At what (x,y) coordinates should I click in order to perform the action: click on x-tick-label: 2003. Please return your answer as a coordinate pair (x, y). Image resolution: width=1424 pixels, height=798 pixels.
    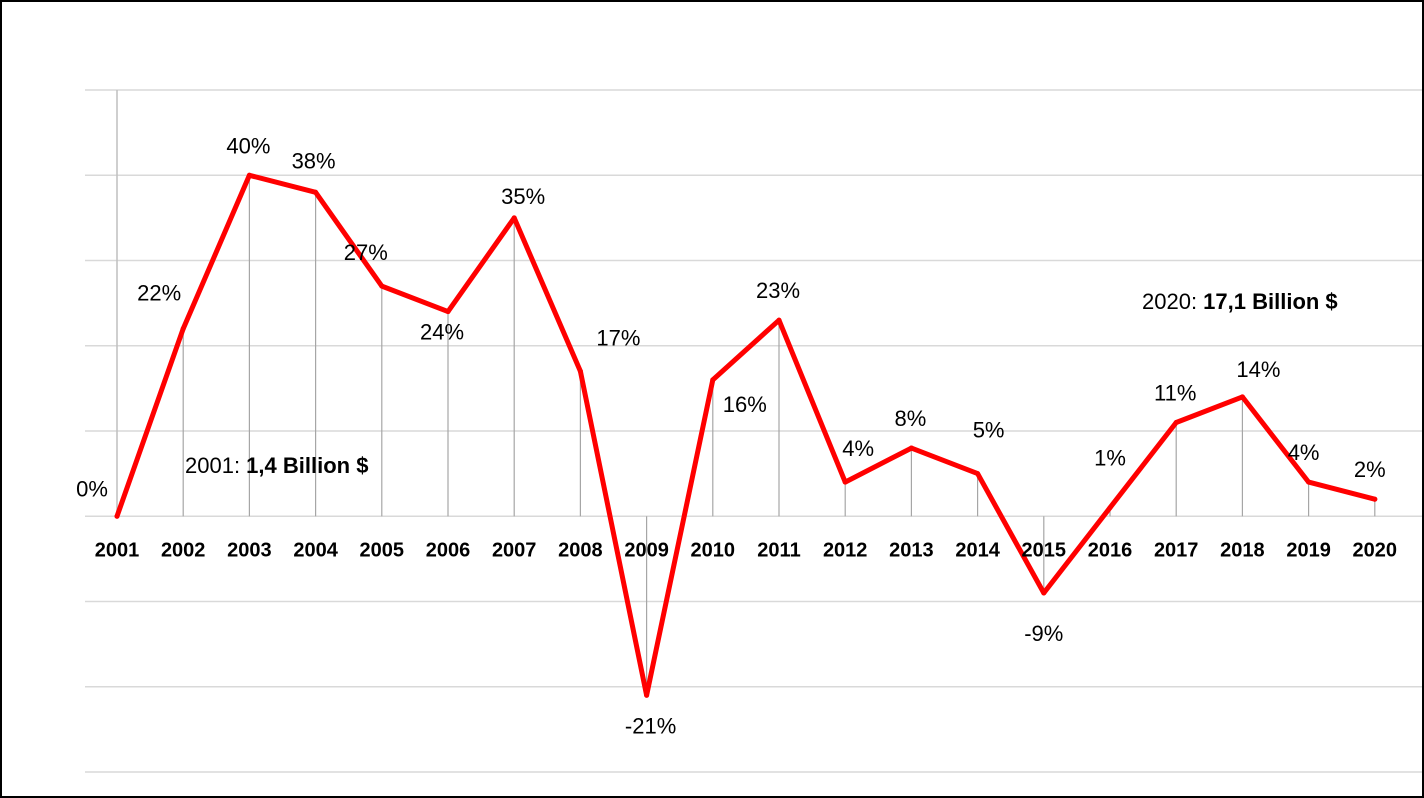
    Looking at the image, I should click on (249, 550).